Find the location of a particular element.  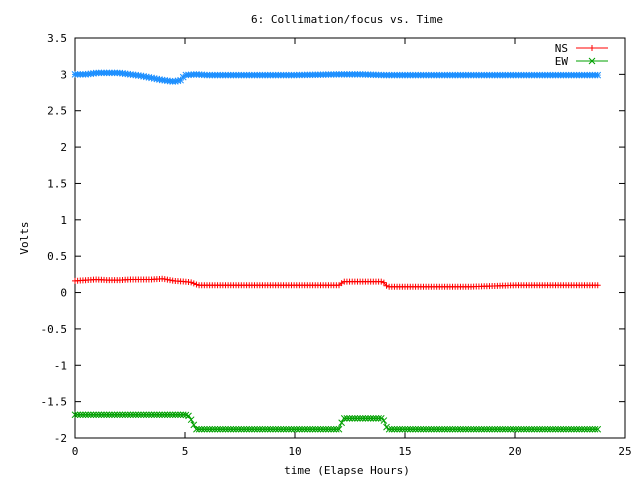

y-tick-label: -1.5 is located at coordinates (54, 402).